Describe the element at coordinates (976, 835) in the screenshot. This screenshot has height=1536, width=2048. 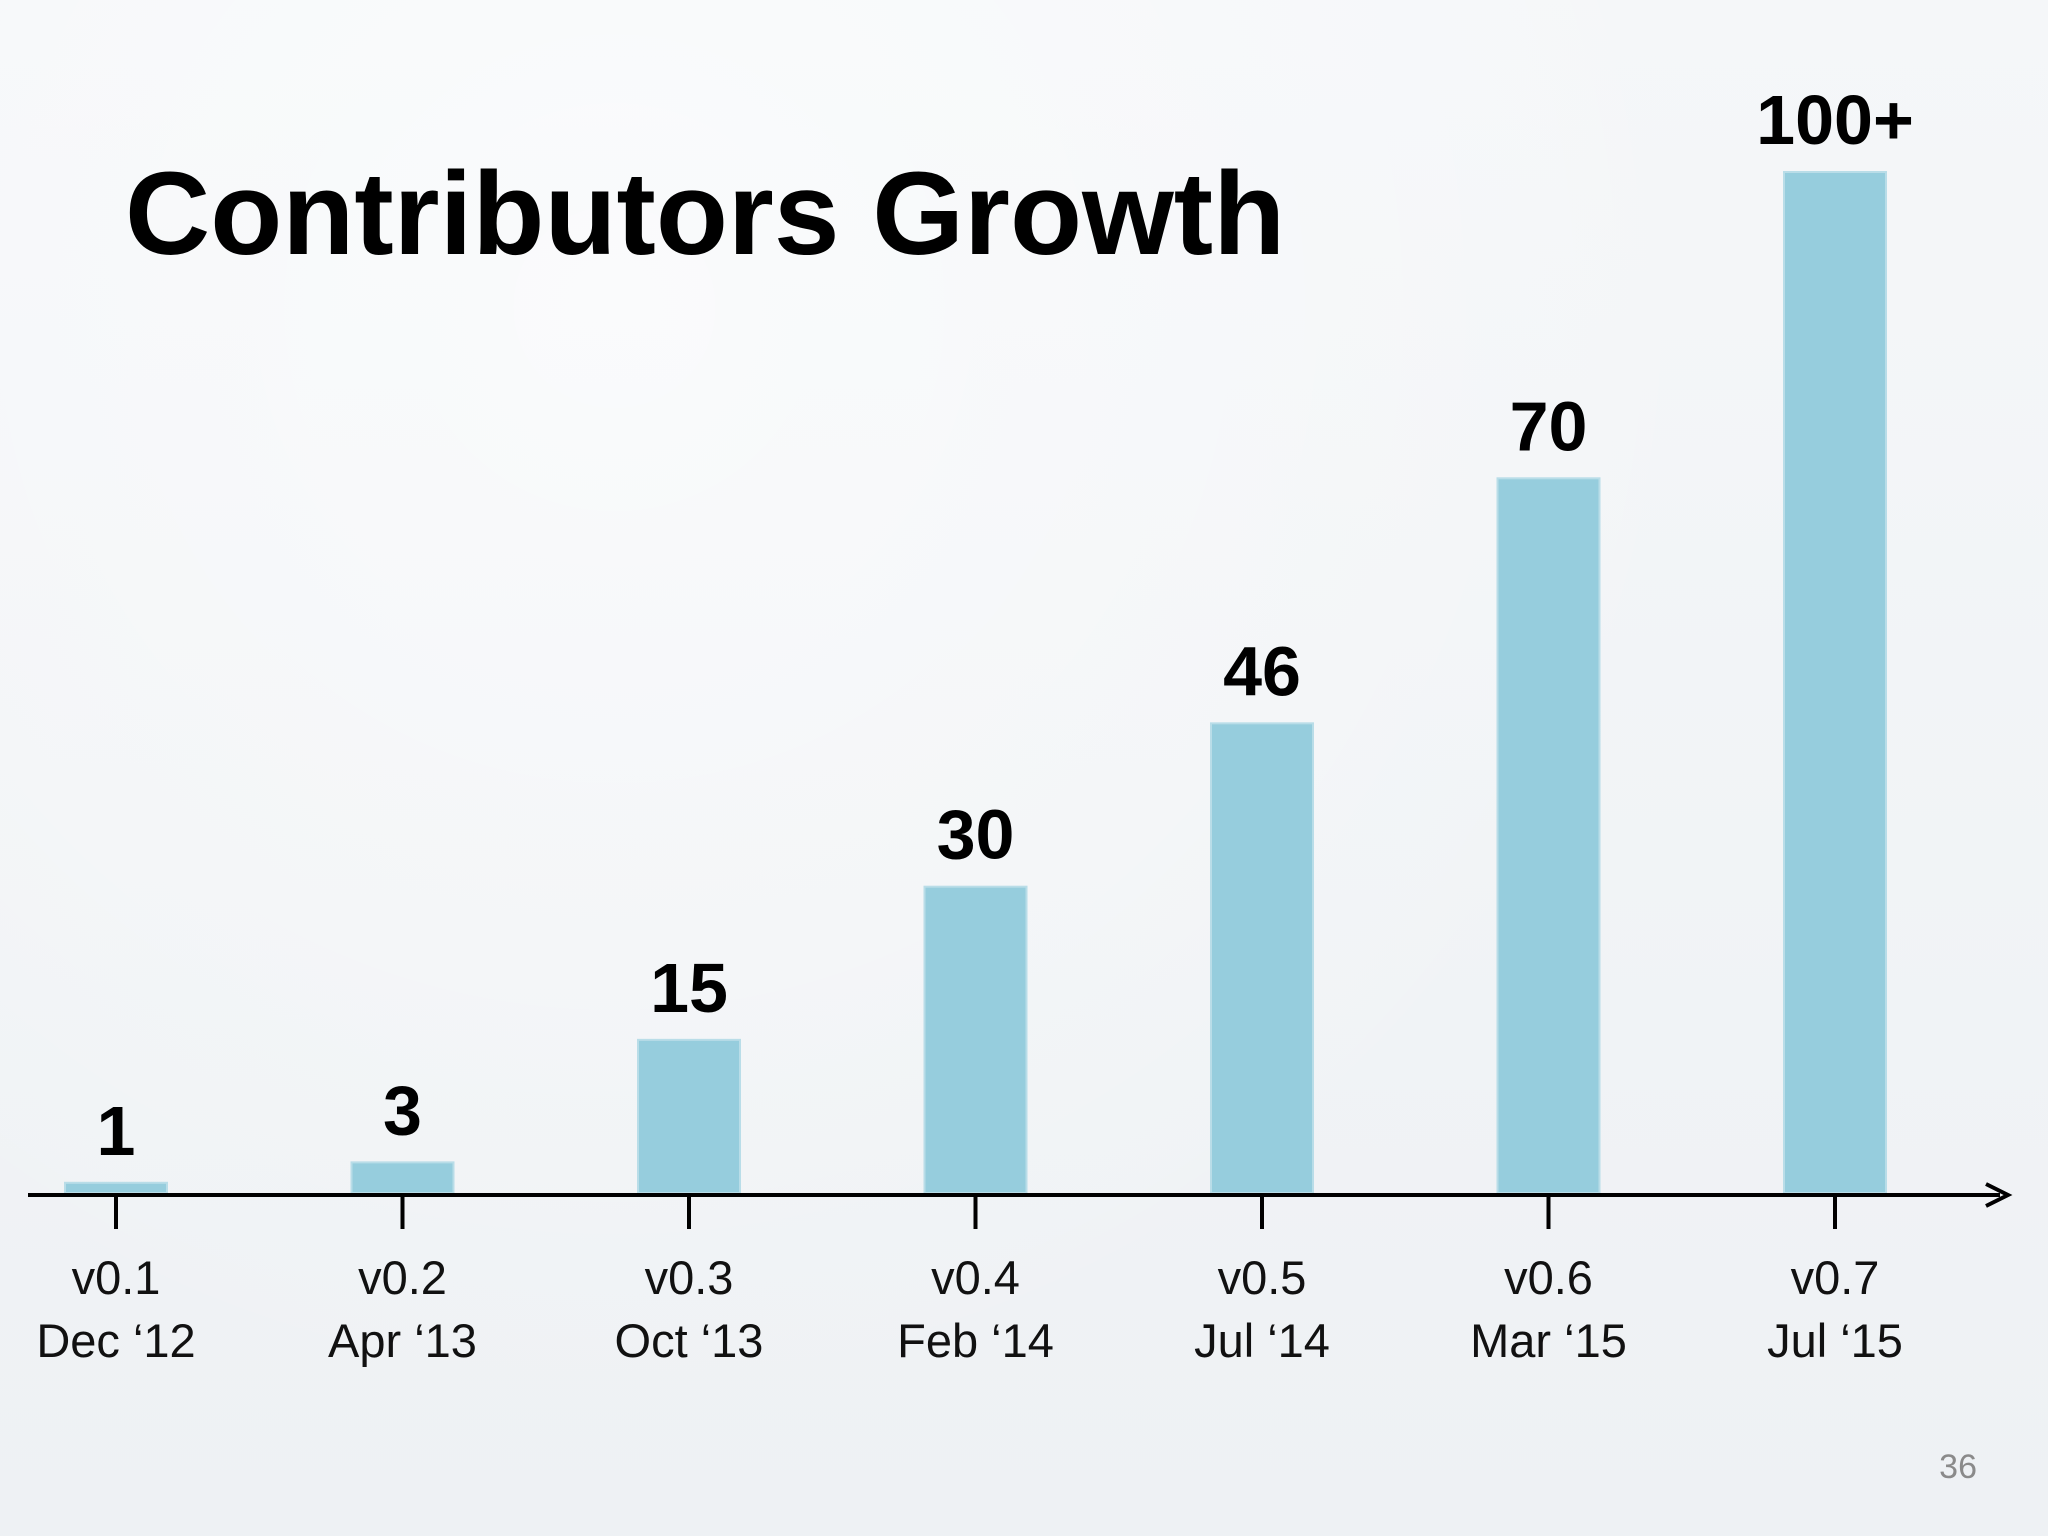
I see `data-label-v0.4: 30` at that location.